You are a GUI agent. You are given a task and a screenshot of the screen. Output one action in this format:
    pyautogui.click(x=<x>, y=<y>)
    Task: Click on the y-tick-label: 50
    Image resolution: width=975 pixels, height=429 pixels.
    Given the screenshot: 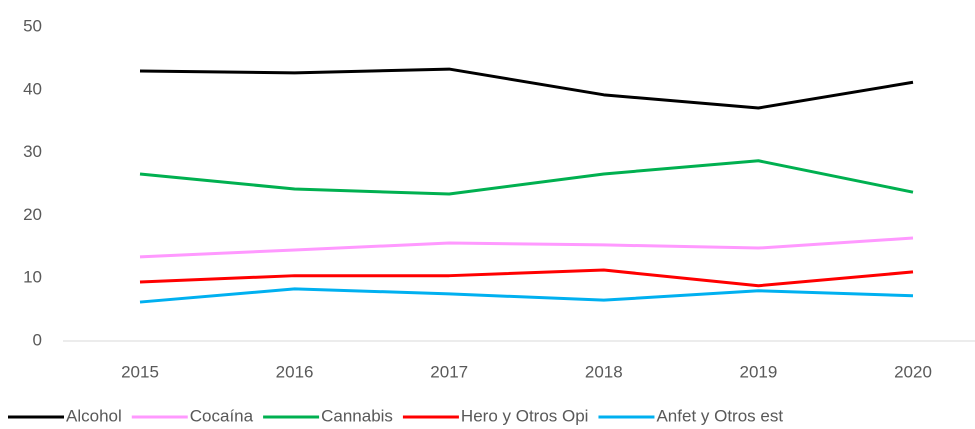 What is the action you would take?
    pyautogui.click(x=32, y=25)
    